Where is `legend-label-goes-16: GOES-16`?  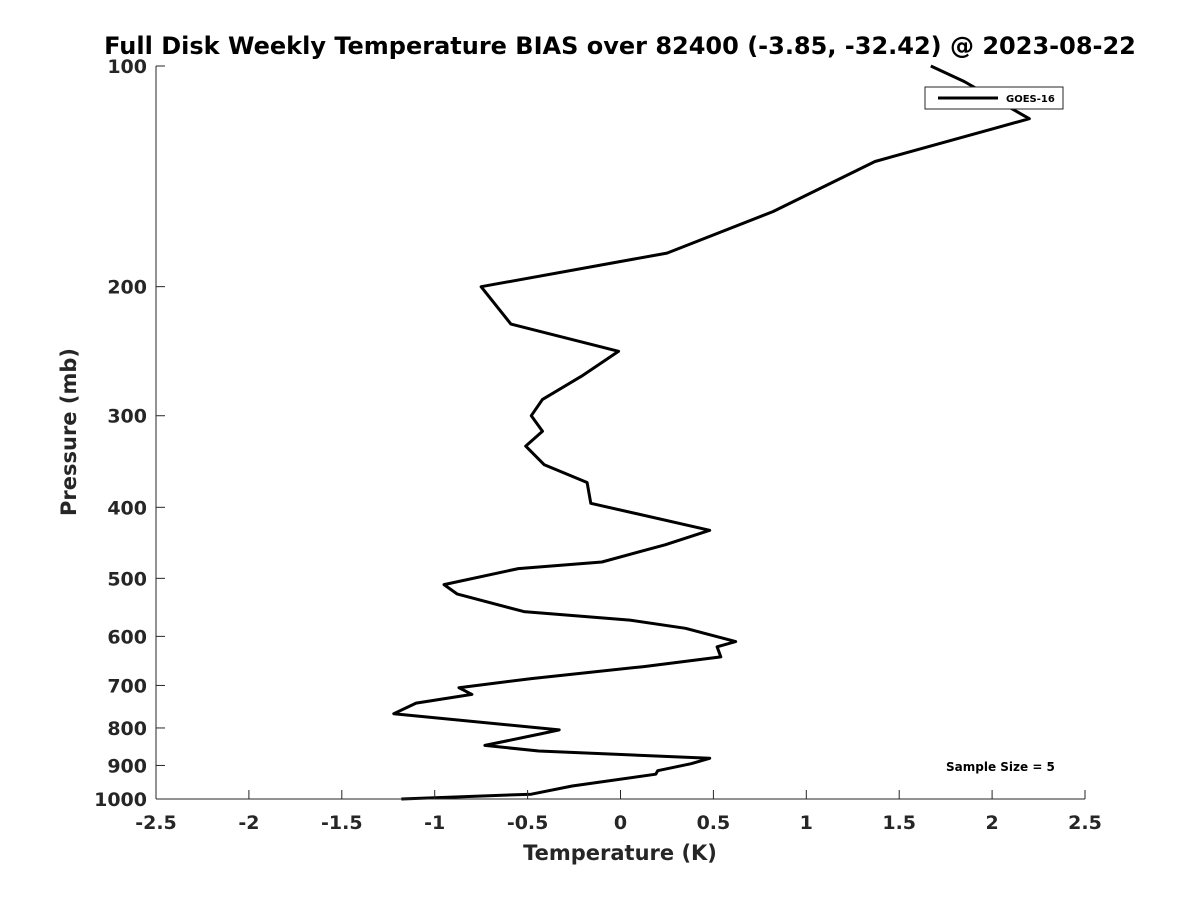 legend-label-goes-16: GOES-16 is located at coordinates (1030, 99).